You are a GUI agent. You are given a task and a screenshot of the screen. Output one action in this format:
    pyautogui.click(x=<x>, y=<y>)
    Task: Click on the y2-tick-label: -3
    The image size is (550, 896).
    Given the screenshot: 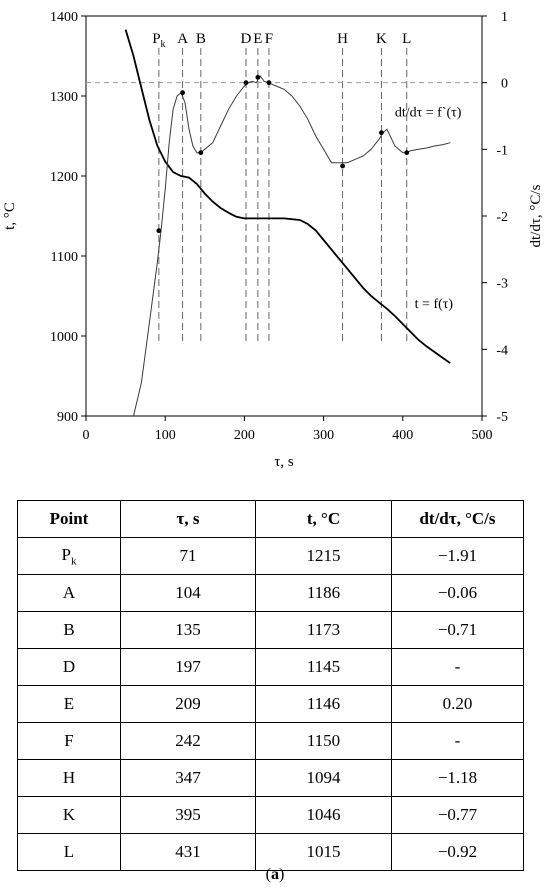 What is the action you would take?
    pyautogui.click(x=502, y=284)
    